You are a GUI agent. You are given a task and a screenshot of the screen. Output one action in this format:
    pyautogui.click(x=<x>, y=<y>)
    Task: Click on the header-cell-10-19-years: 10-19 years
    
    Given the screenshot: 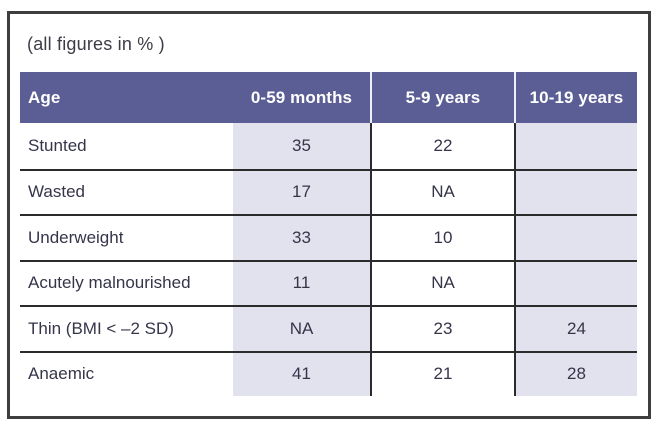 What is the action you would take?
    pyautogui.click(x=575, y=97)
    